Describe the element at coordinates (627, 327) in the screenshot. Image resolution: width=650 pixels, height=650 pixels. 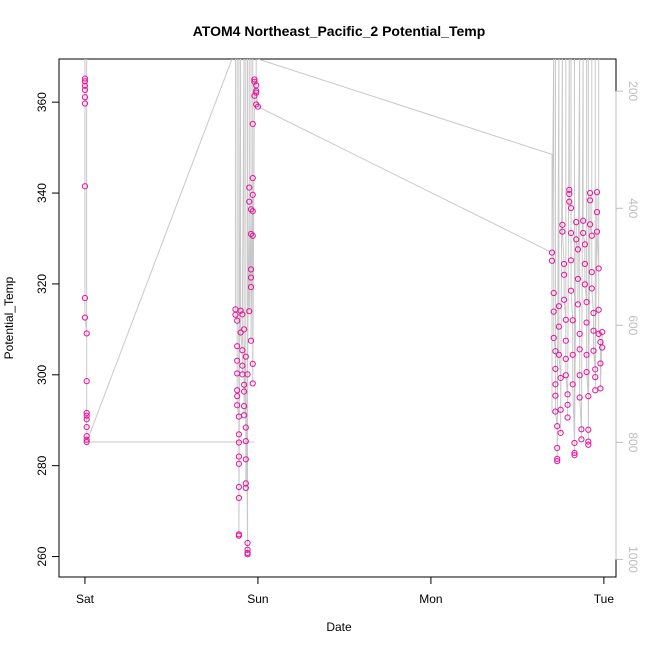
I see `y2-axis: 200 400 600 800 1000` at that location.